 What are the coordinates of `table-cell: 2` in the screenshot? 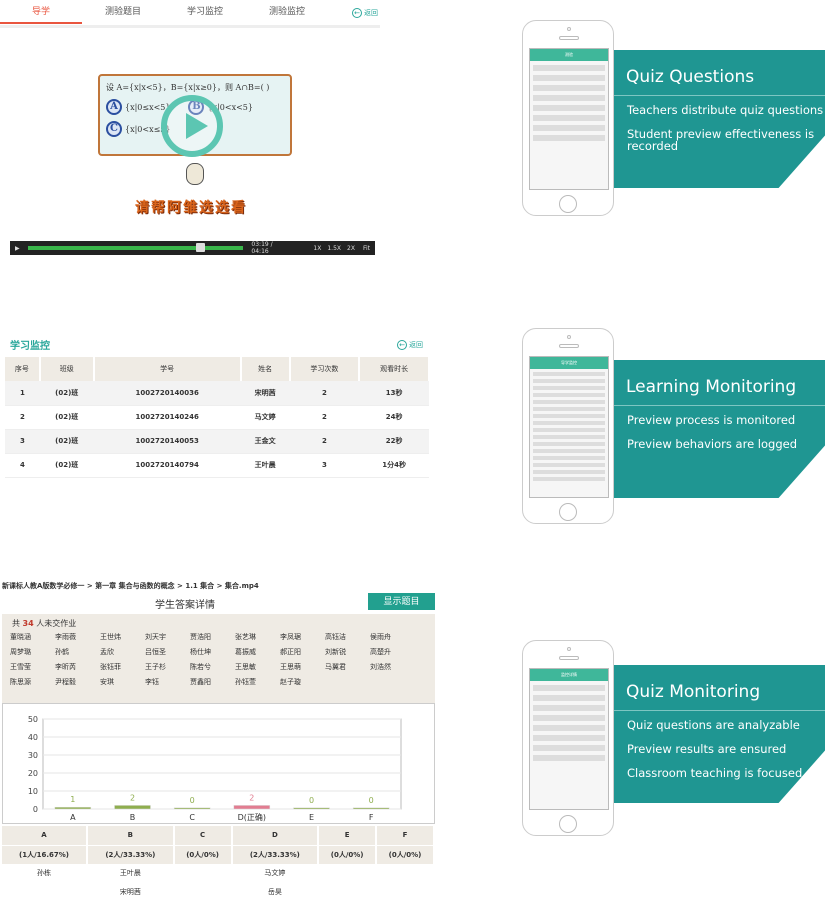 It's located at (22, 417).